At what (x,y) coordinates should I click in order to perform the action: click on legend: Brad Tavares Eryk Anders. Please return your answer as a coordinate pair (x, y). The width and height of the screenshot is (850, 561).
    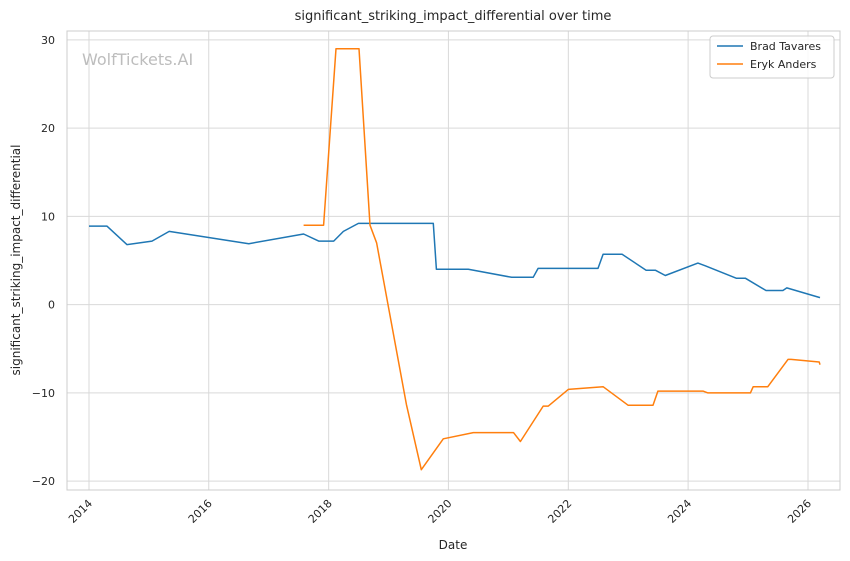
    Looking at the image, I should click on (772, 57).